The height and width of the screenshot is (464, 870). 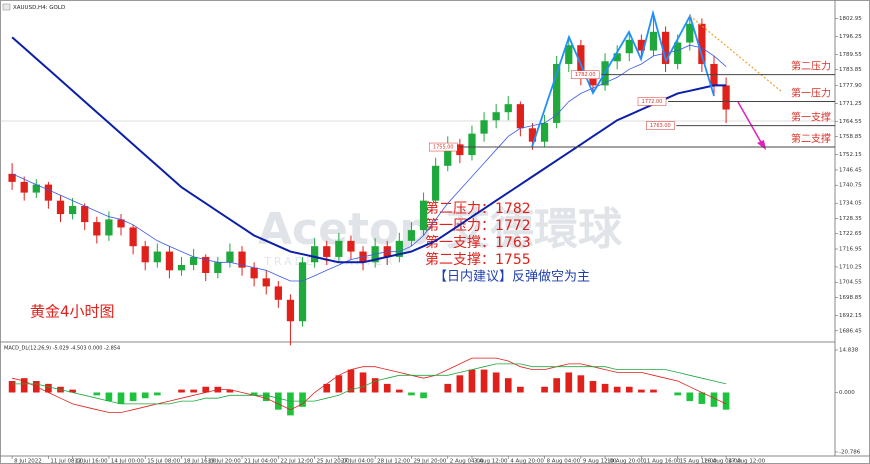 What do you see at coordinates (657, 79) in the screenshot?
I see `trend-drawings` at bounding box center [657, 79].